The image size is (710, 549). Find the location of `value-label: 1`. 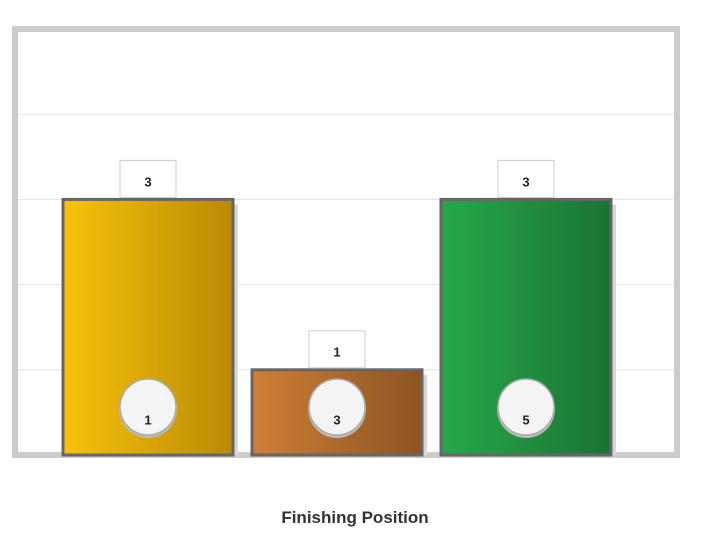

value-label: 1 is located at coordinates (336, 352).